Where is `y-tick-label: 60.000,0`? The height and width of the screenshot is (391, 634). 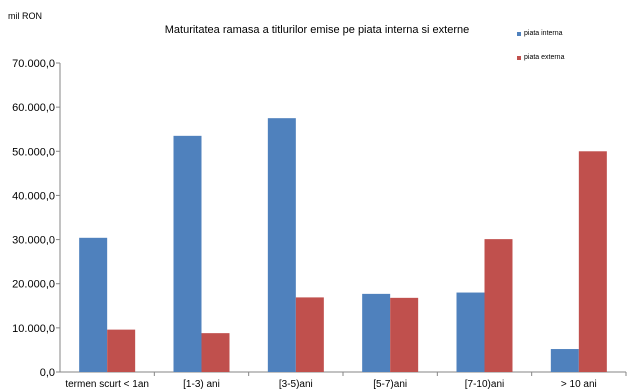 y-tick-label: 60.000,0 is located at coordinates (33, 108).